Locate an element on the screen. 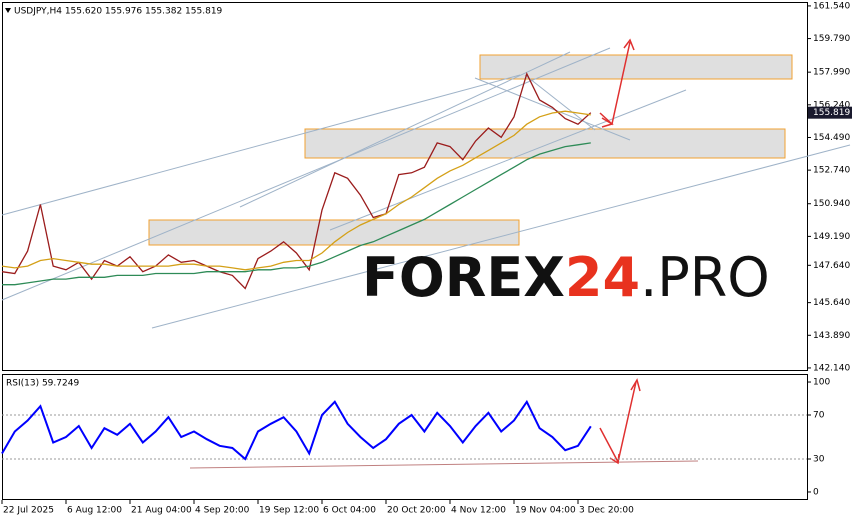 The image size is (854, 520). watermark: FOREX24.PRO is located at coordinates (566, 277).